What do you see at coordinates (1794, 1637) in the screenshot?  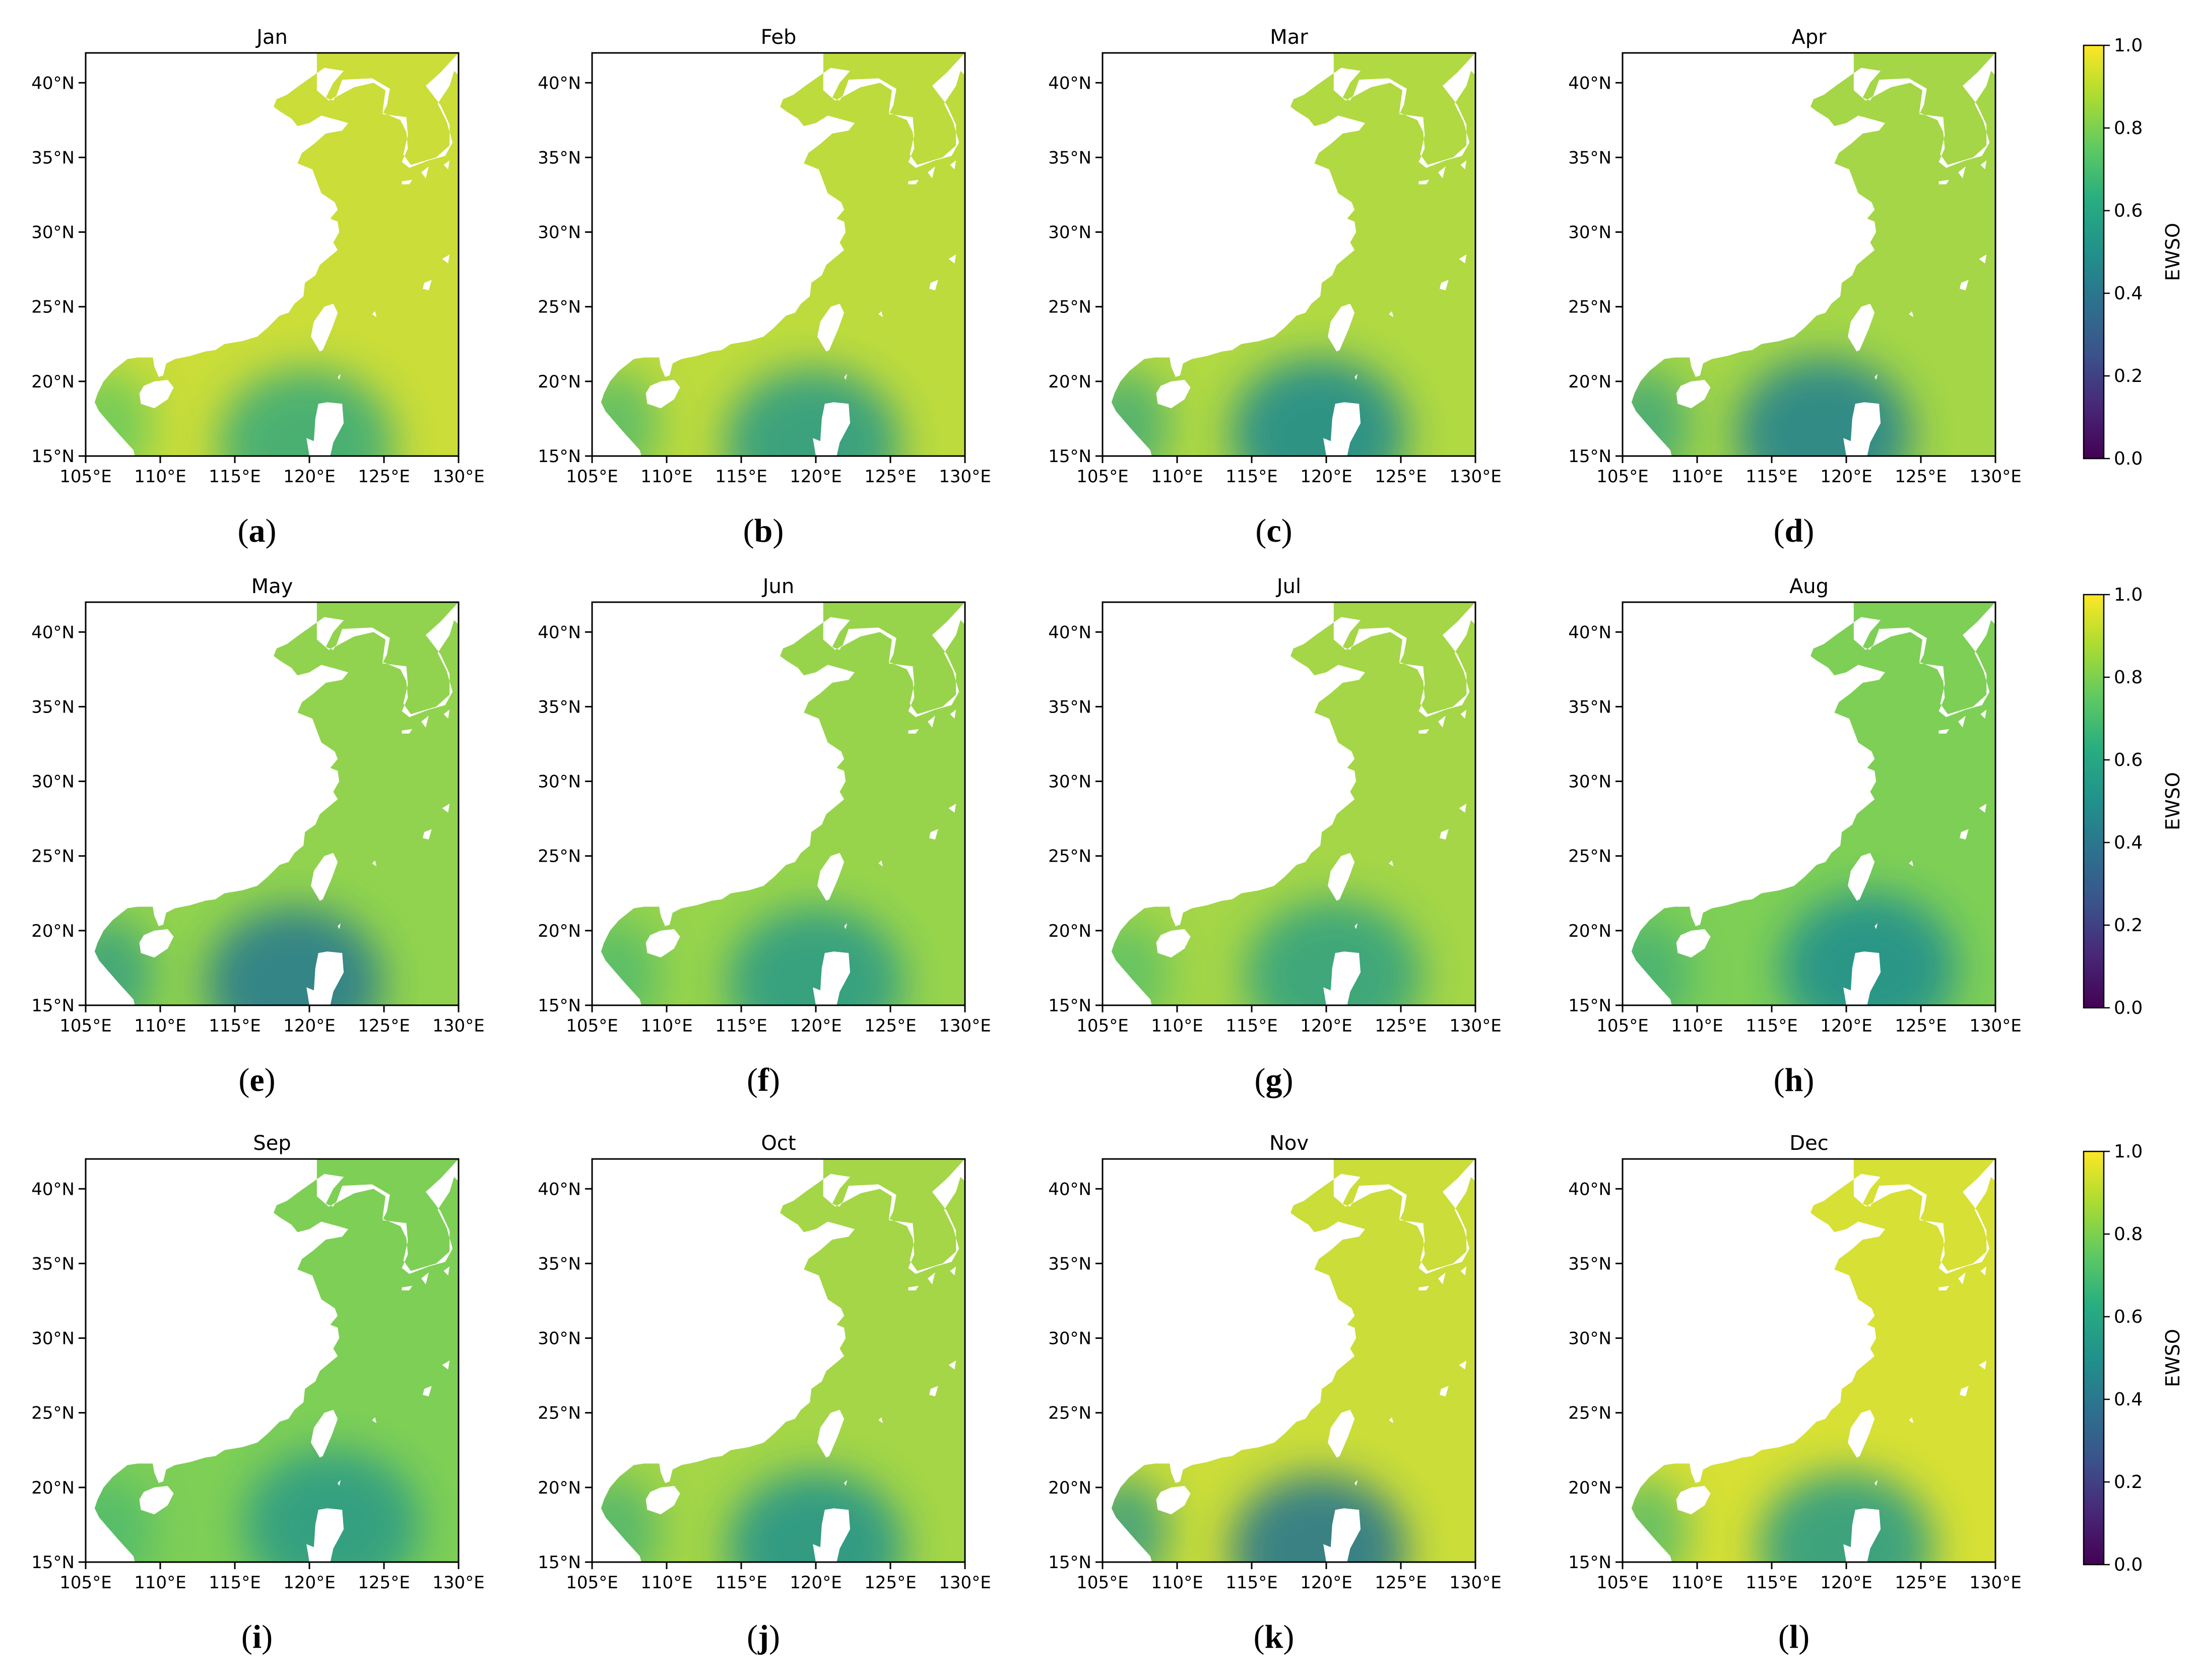 I see `panel-label: (l)` at bounding box center [1794, 1637].